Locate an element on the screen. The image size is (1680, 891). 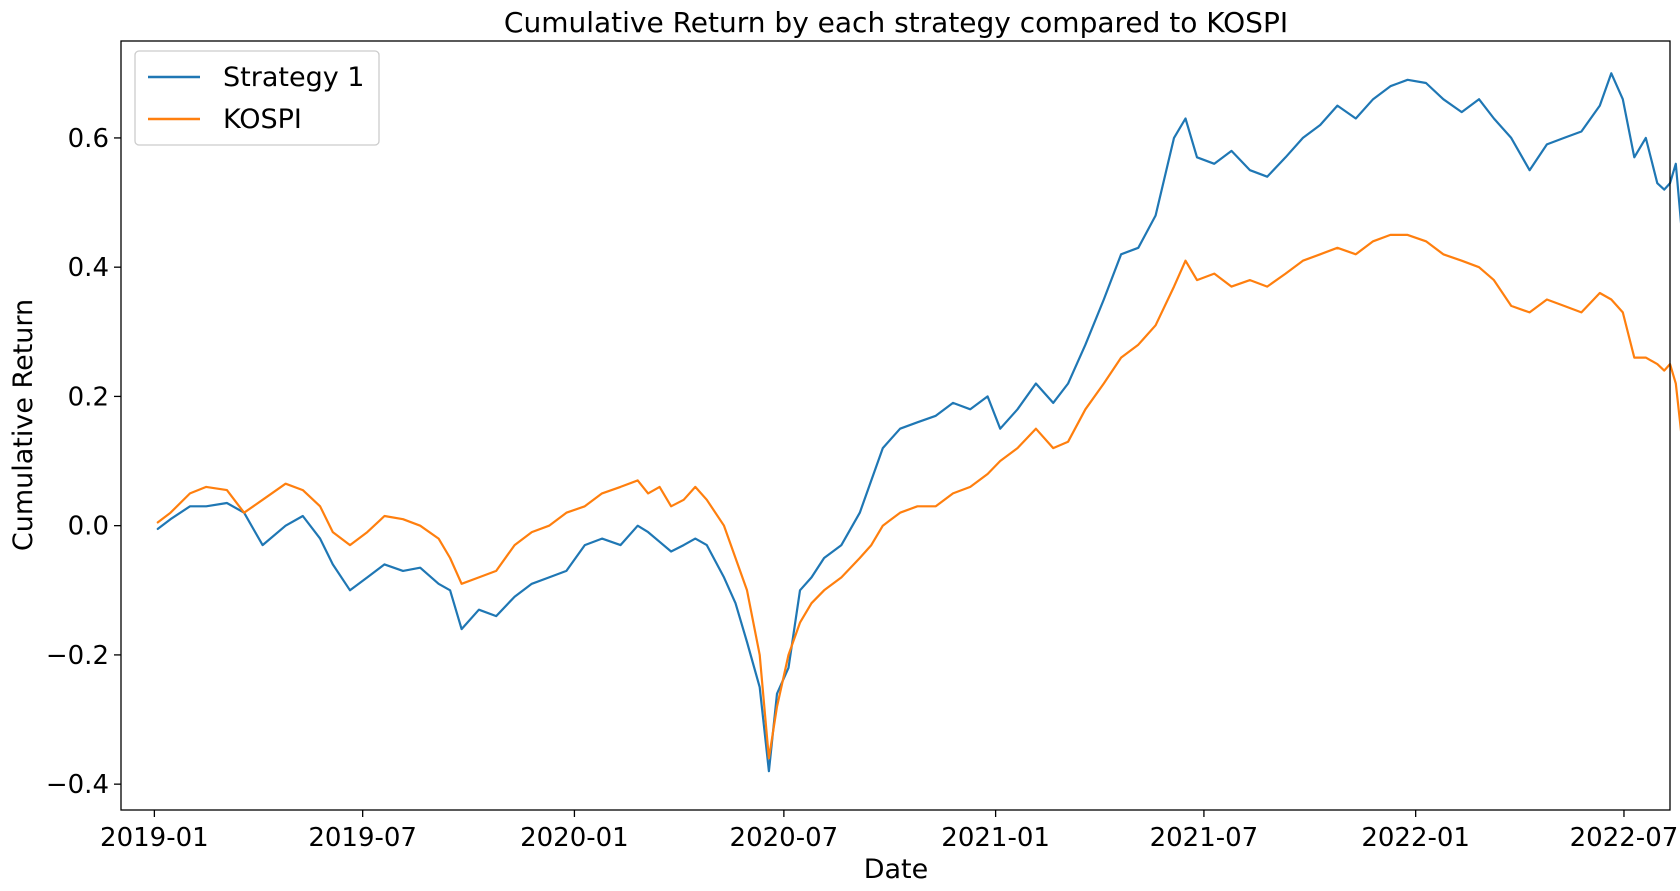
legend: Strategy 1 KOSPI is located at coordinates (257, 98).